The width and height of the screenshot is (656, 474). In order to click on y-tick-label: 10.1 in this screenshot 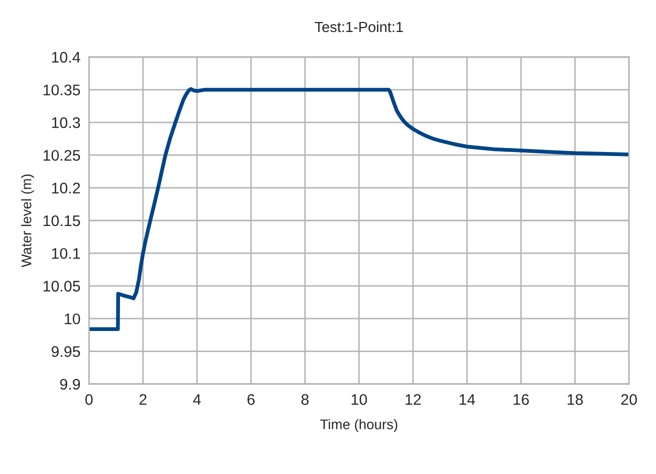, I will do `click(66, 253)`.